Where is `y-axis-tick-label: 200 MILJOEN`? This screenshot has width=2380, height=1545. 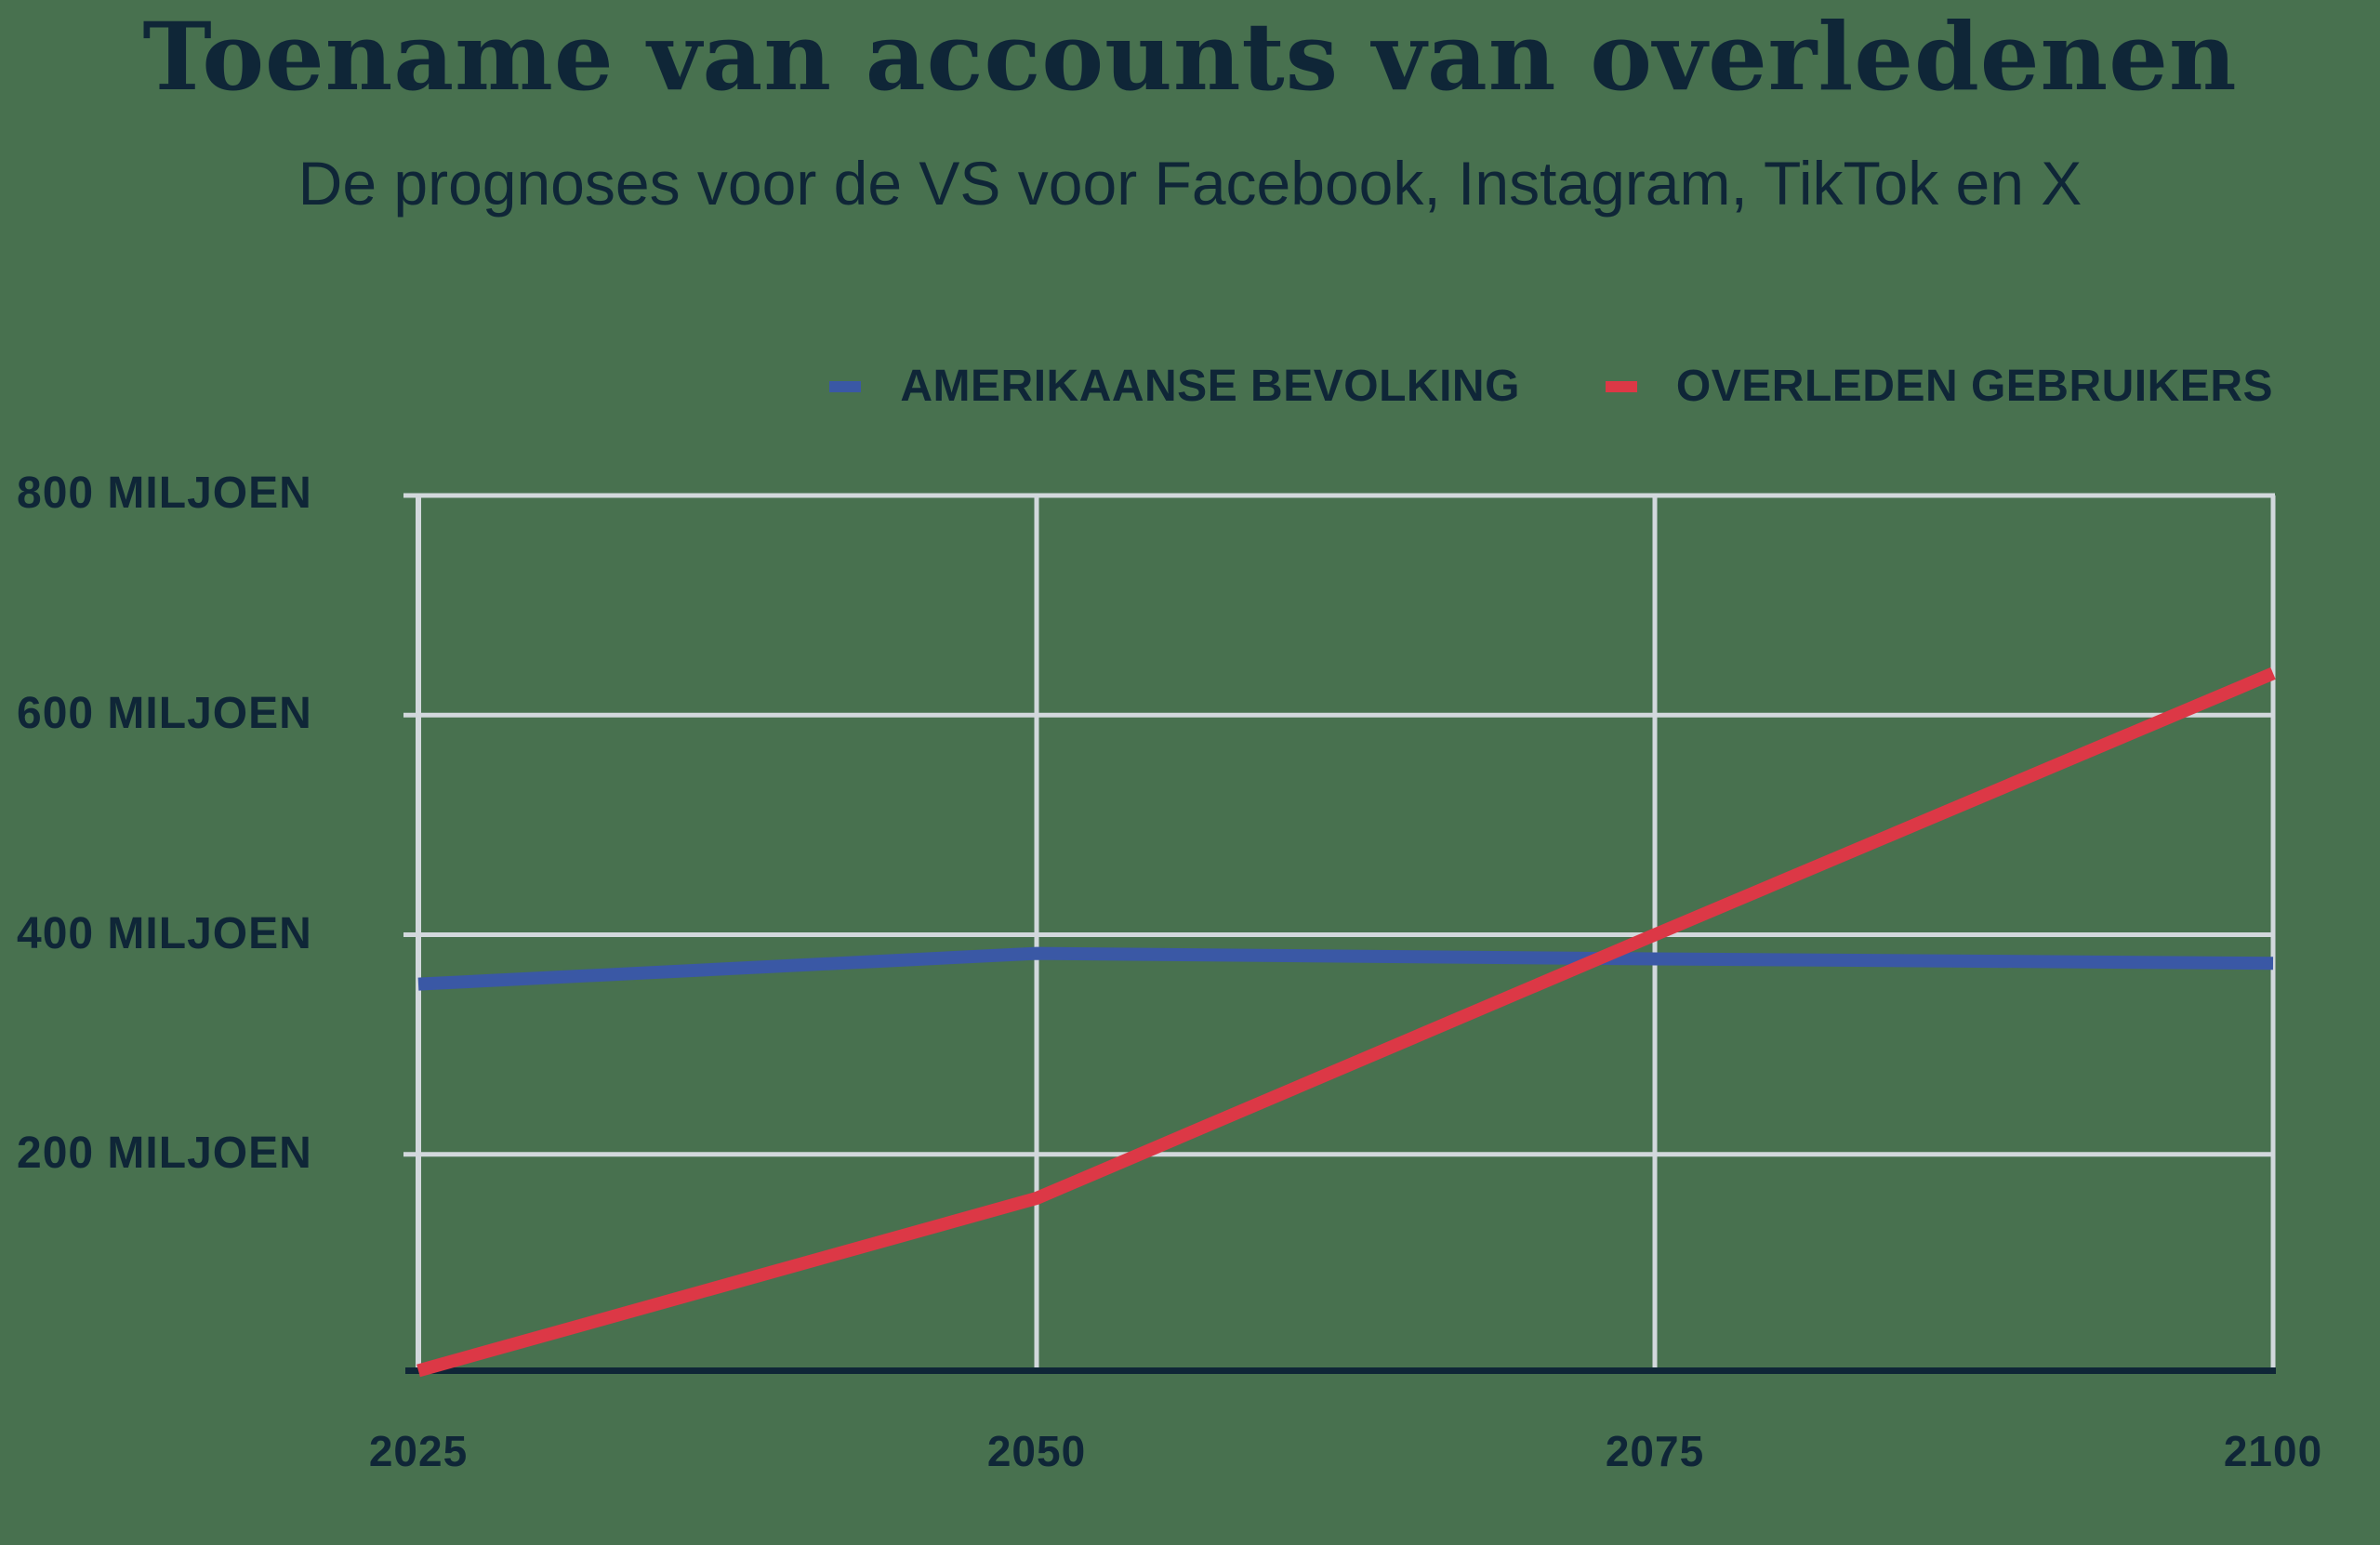 y-axis-tick-label: 200 MILJOEN is located at coordinates (164, 1153).